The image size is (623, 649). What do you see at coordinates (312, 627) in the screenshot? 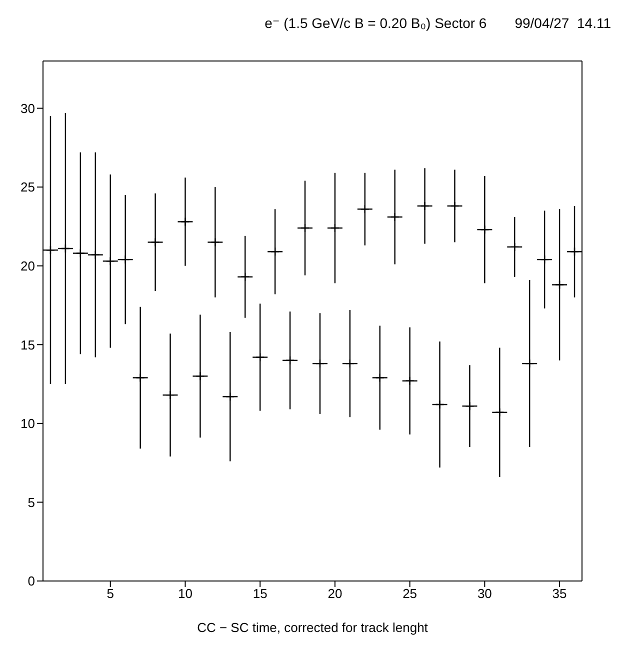
I see `x-axis-title: CC − SC time, corrected for track lenght` at bounding box center [312, 627].